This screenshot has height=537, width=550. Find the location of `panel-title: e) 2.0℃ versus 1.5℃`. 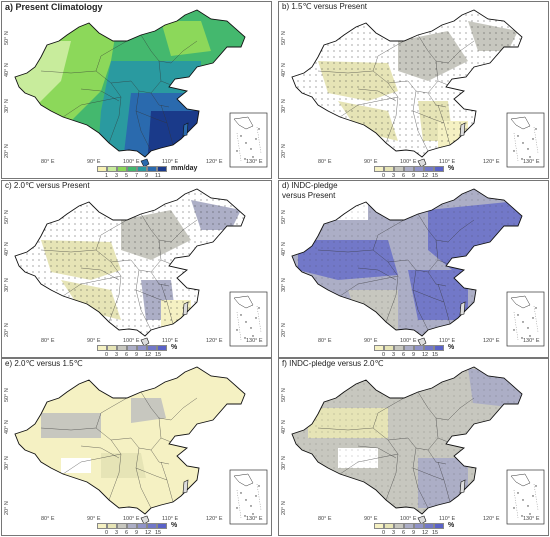

panel-title: e) 2.0℃ versus 1.5℃ is located at coordinates (44, 363).